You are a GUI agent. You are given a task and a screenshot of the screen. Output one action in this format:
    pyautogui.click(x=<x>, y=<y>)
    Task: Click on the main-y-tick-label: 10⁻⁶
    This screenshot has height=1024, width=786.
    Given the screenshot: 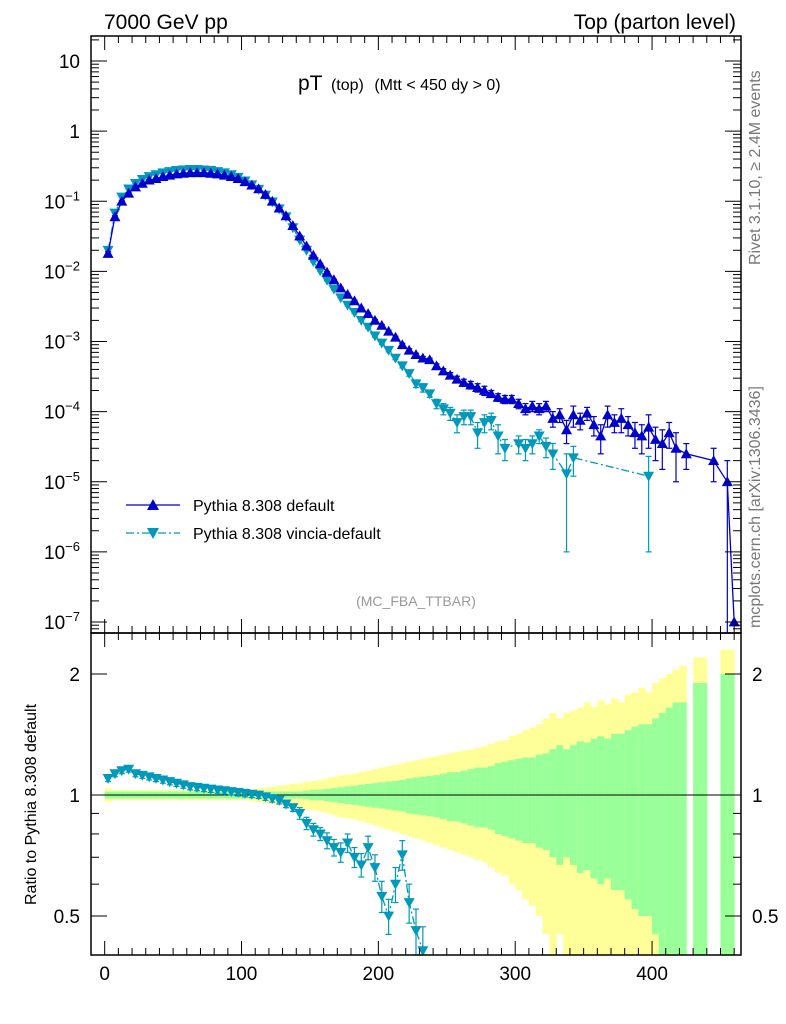 What is the action you would take?
    pyautogui.click(x=62, y=551)
    